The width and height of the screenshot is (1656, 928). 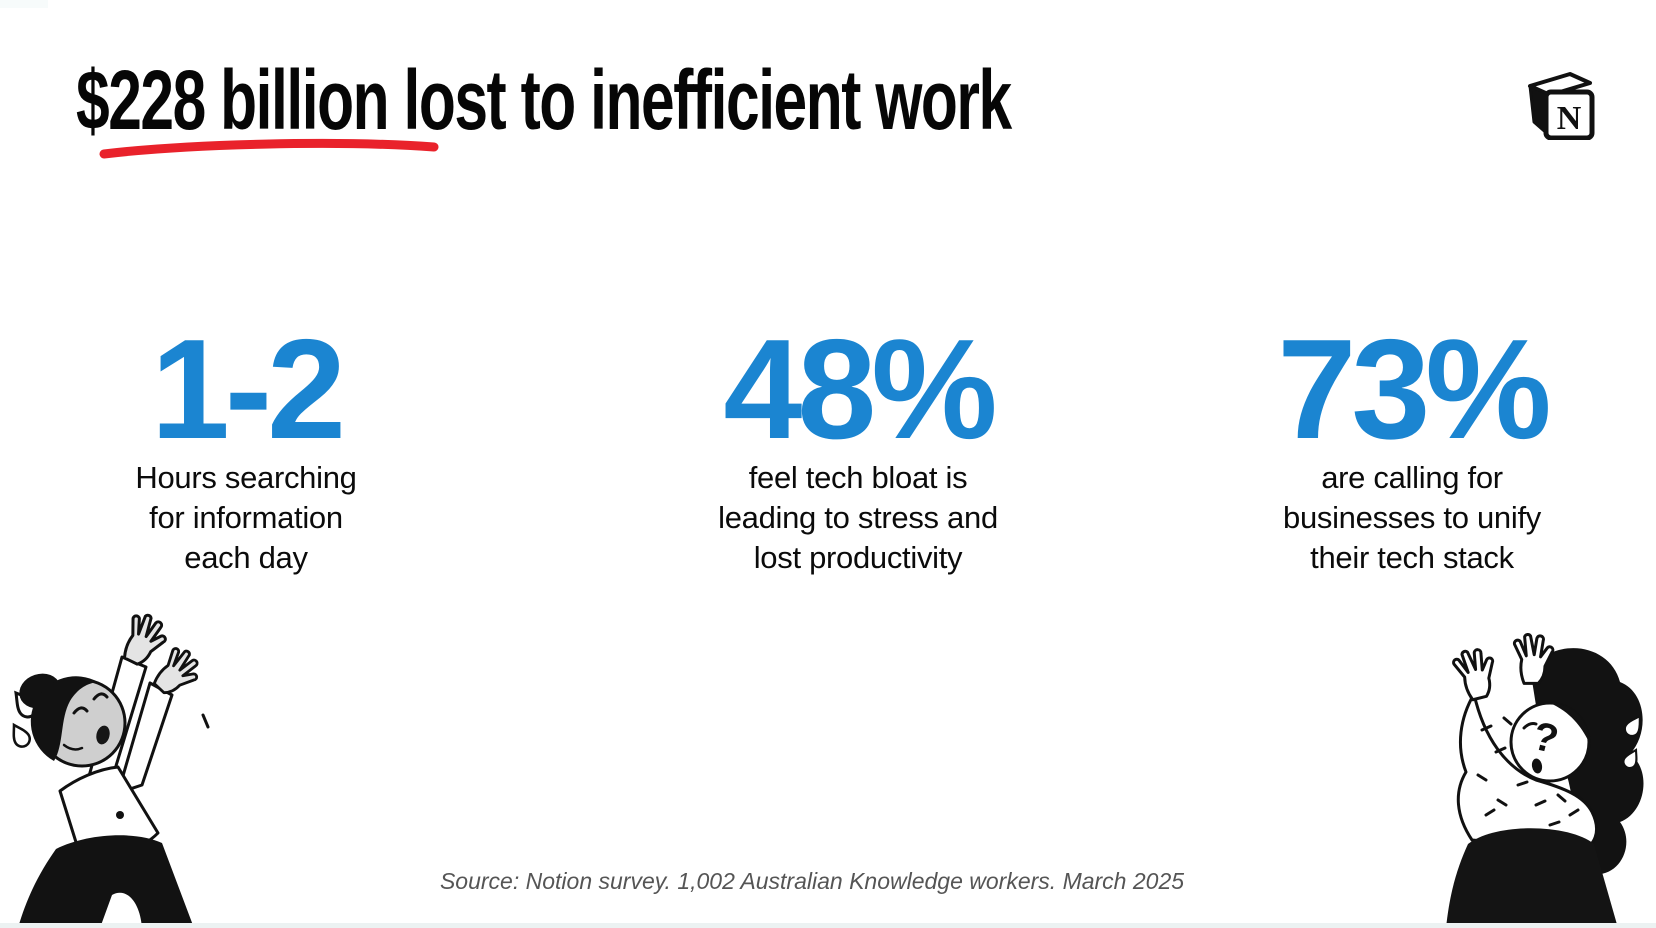 What do you see at coordinates (858, 477) in the screenshot?
I see `stat-label-line: feel tech bloat is` at bounding box center [858, 477].